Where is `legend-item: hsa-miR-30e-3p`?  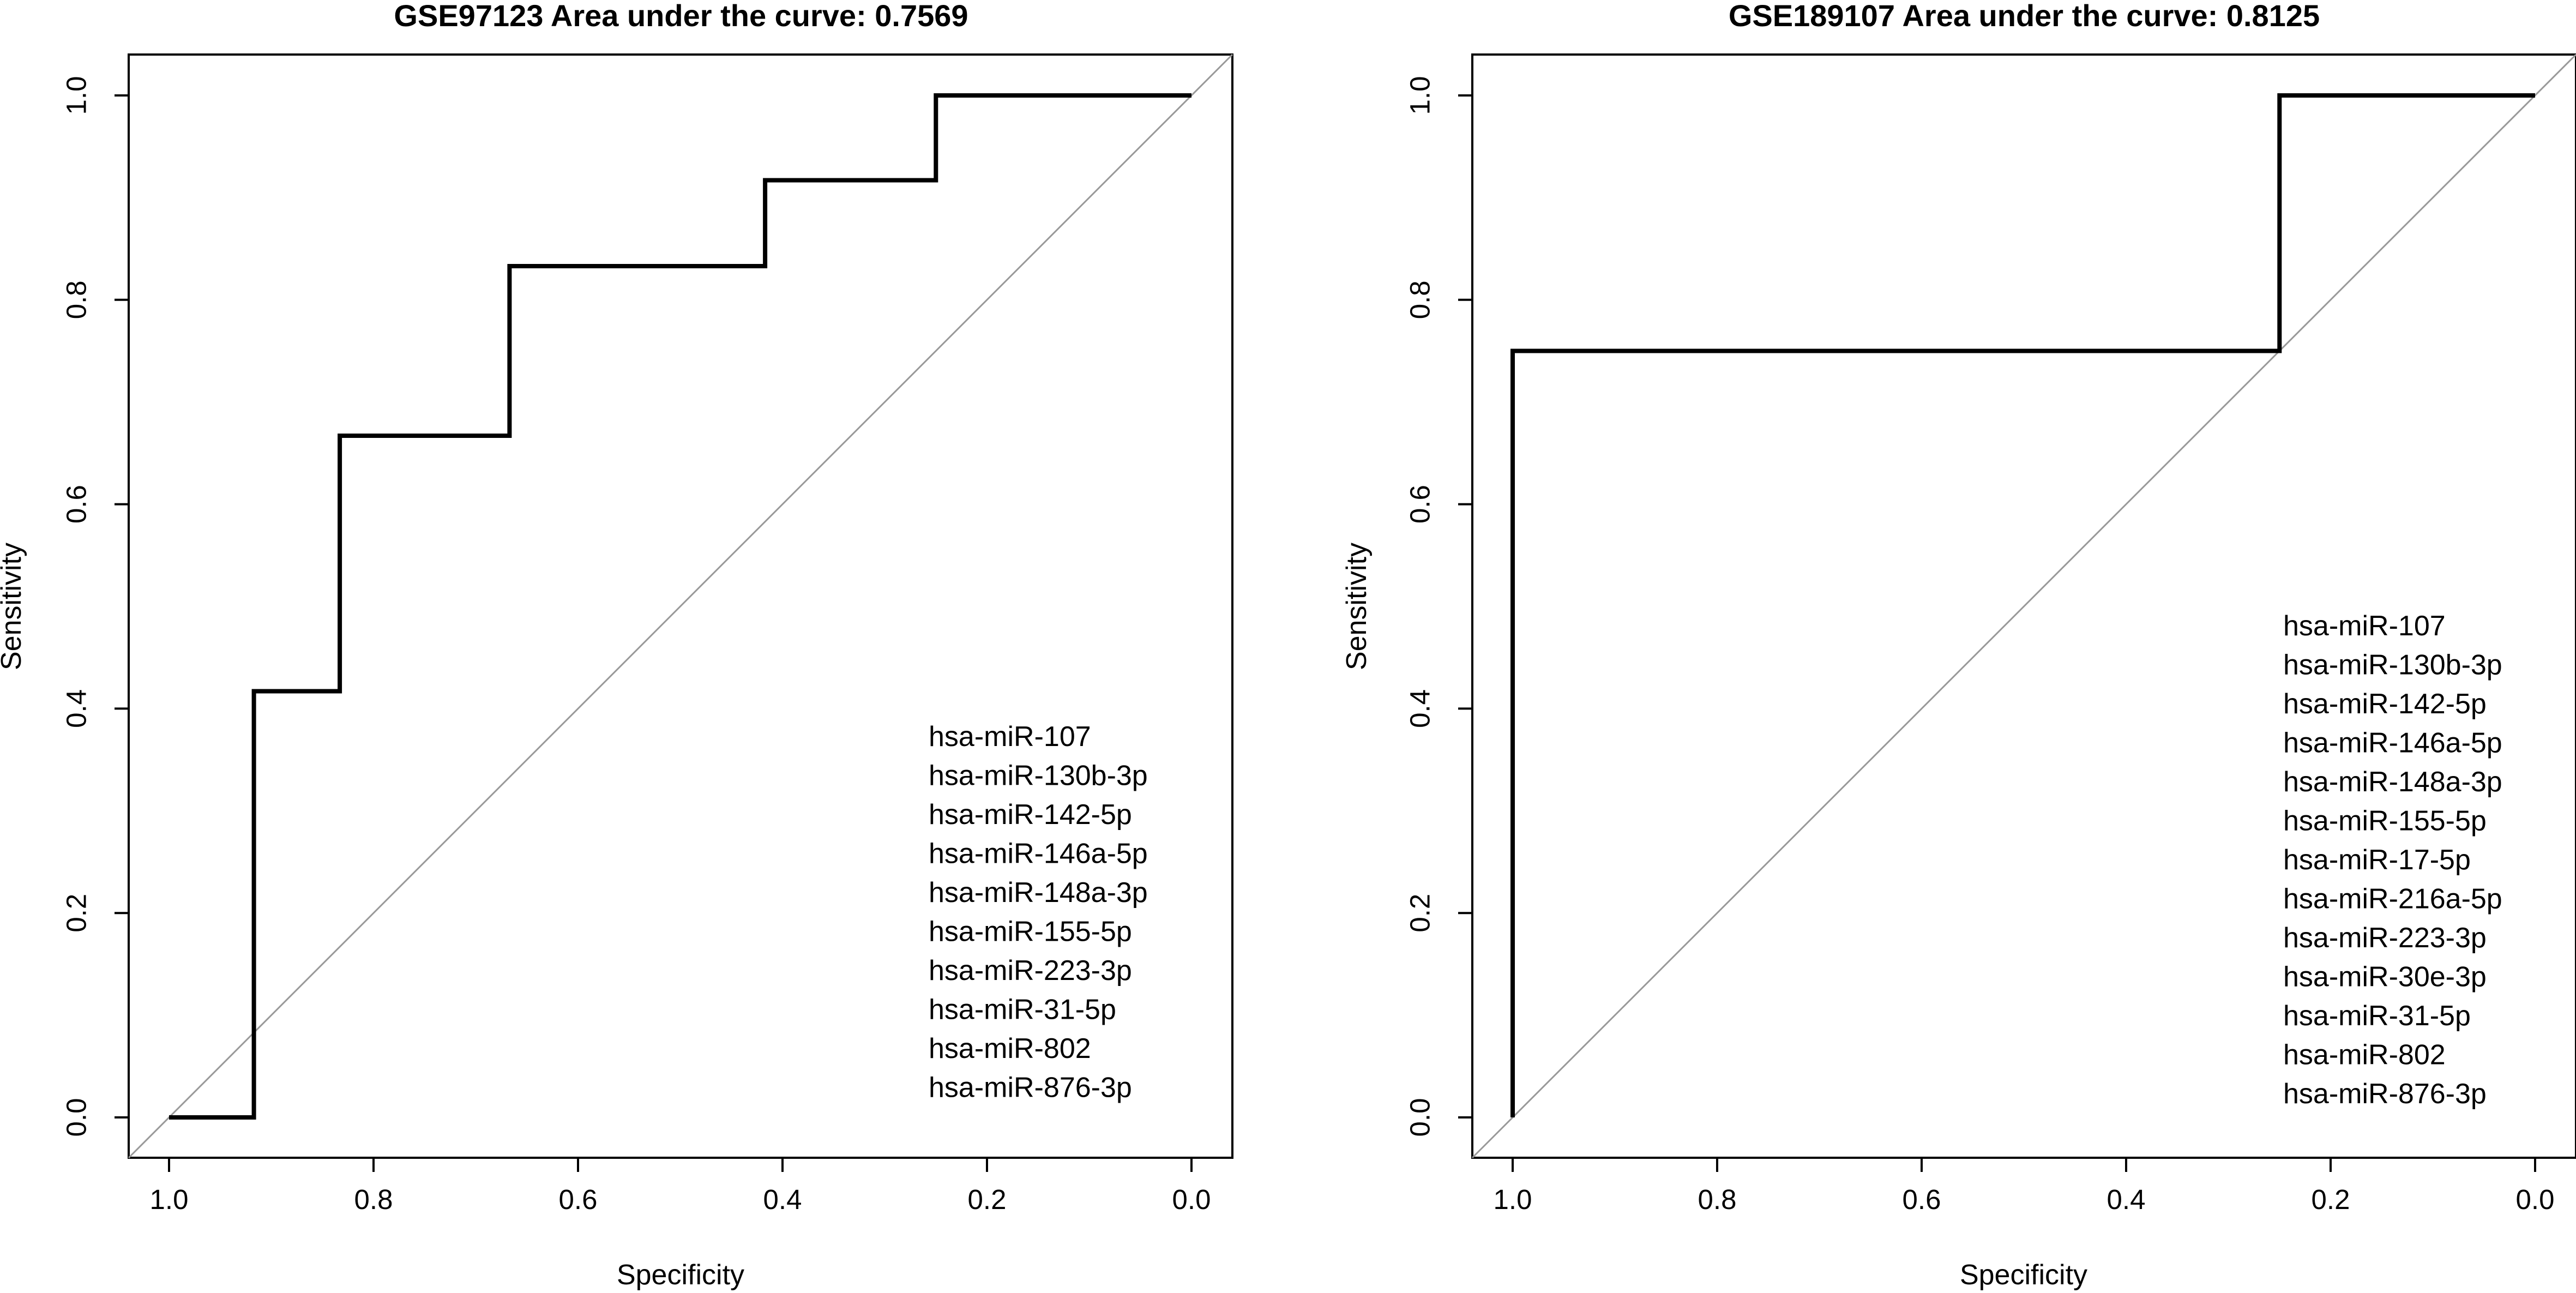
legend-item: hsa-miR-30e-3p is located at coordinates (2385, 977).